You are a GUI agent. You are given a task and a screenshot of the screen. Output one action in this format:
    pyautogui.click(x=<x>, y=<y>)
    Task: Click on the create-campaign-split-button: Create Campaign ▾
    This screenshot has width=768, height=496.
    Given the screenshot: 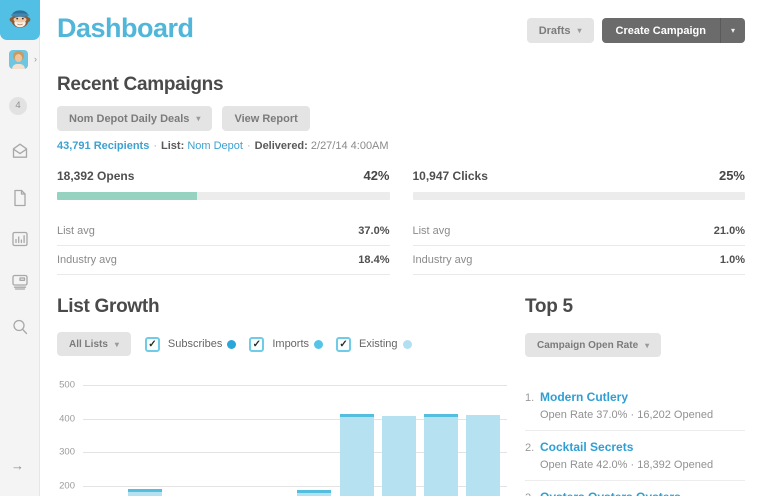 What is the action you would take?
    pyautogui.click(x=673, y=30)
    